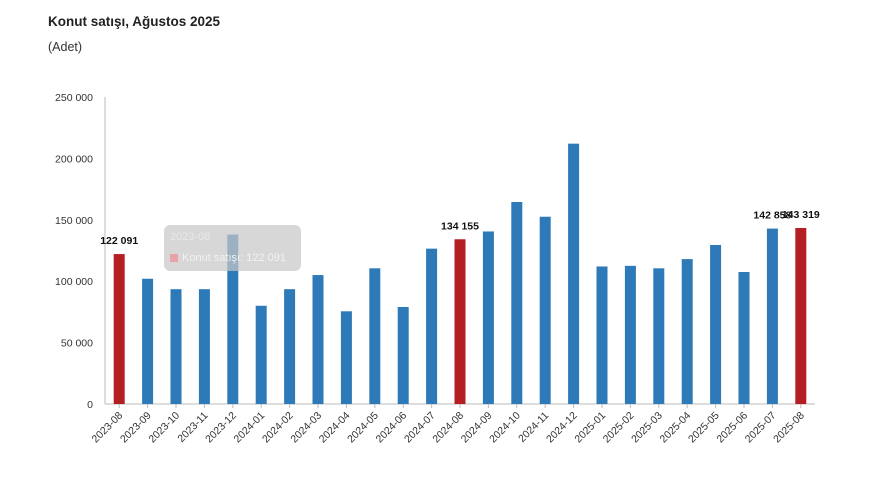  I want to click on tooltip-swatch, so click(174, 258).